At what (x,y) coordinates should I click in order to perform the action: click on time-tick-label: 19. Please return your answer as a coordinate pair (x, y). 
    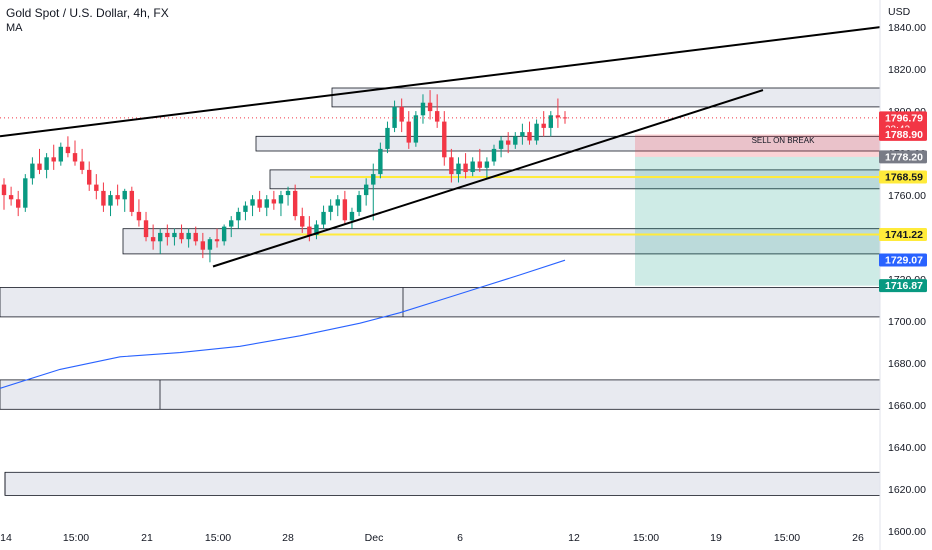
    Looking at the image, I should click on (716, 538).